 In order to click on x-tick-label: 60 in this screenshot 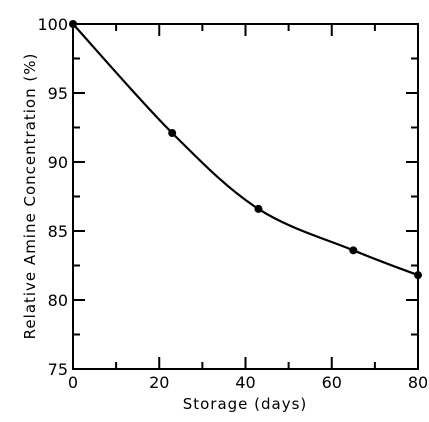, I will do `click(332, 382)`.